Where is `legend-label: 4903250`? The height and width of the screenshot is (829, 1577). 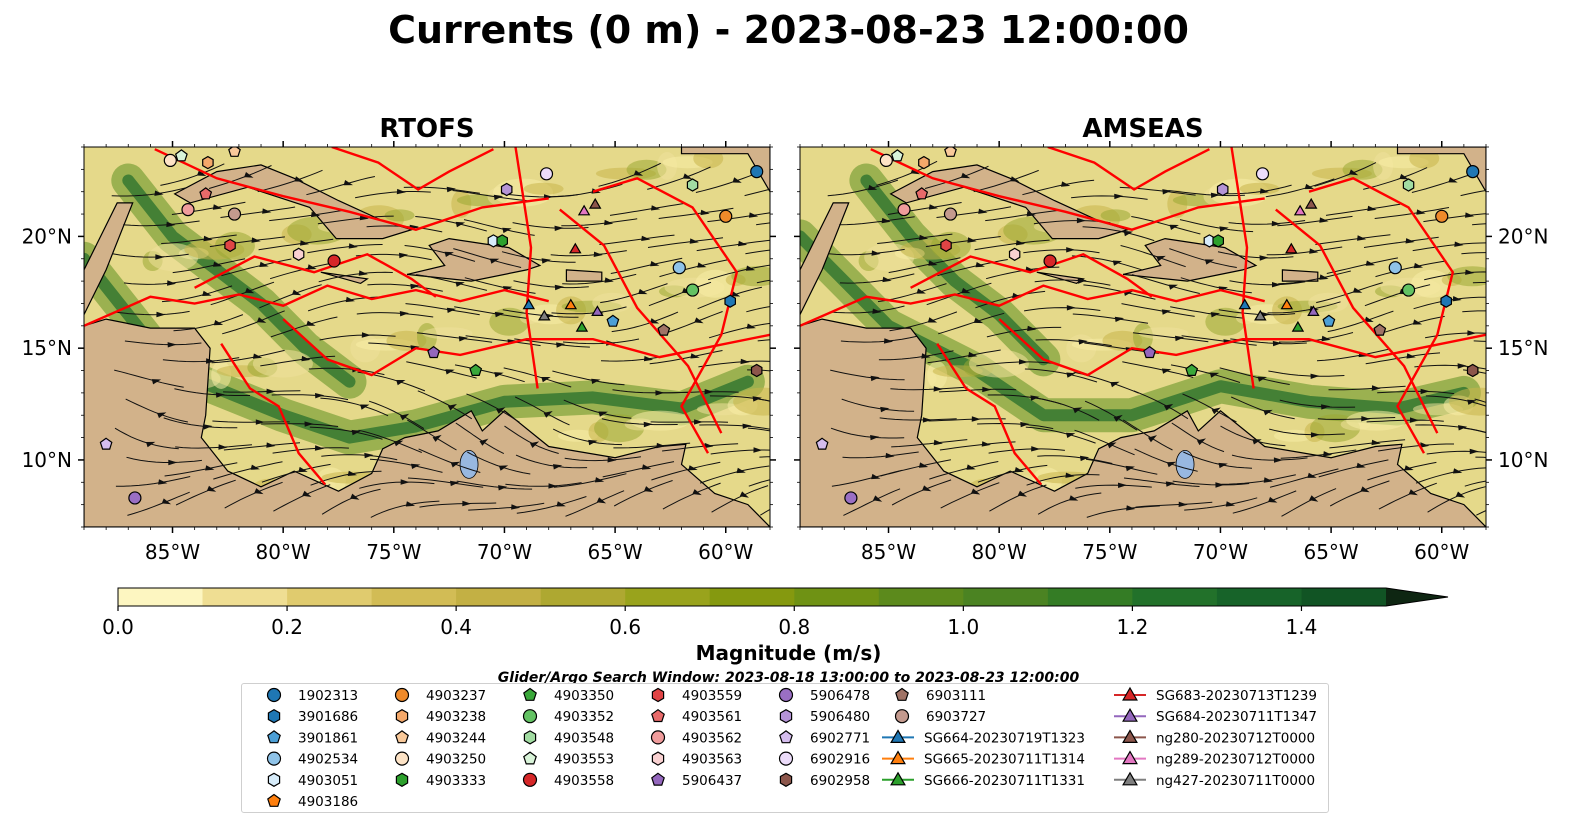 legend-label: 4903250 is located at coordinates (456, 760).